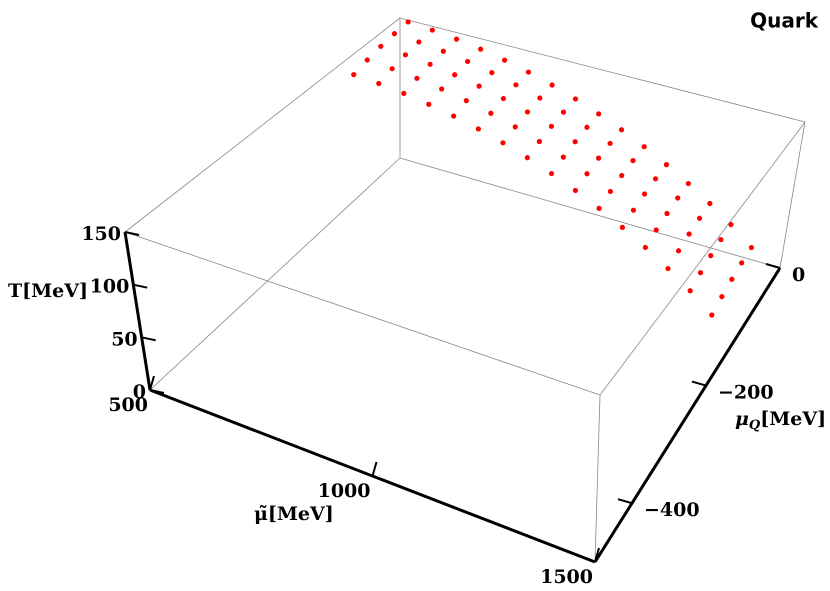 This screenshot has width=830, height=591. What do you see at coordinates (344, 491) in the screenshot?
I see `x-tick-label: 1000` at bounding box center [344, 491].